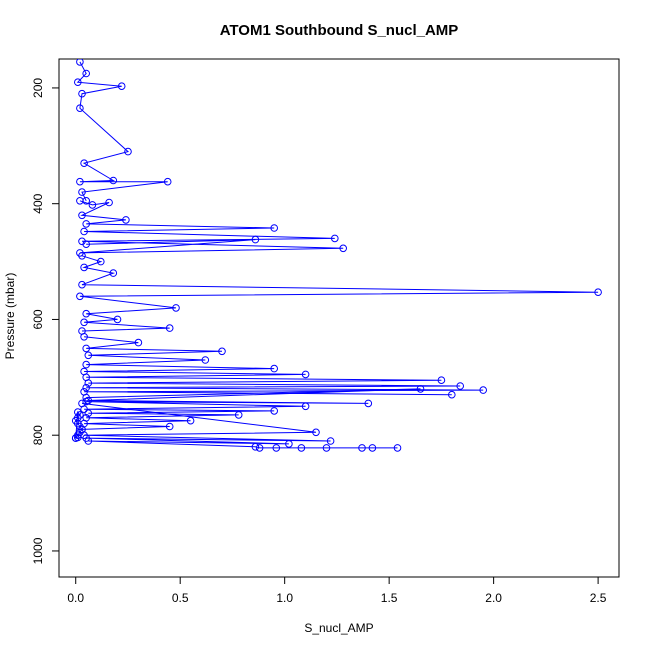 The width and height of the screenshot is (650, 650). Describe the element at coordinates (75, 598) in the screenshot. I see `x-tick-label: 0.0` at that location.